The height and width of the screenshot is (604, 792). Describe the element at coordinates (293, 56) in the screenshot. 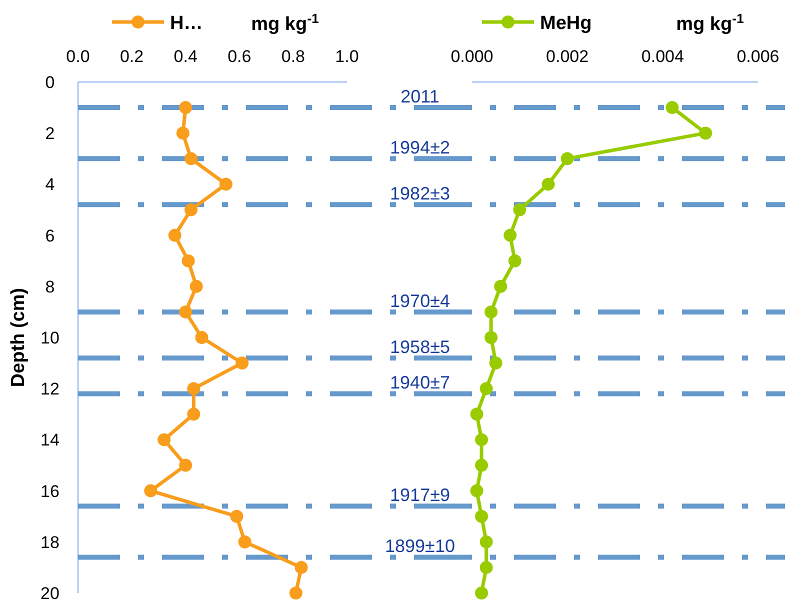

I see `x-tick-label: 0.8` at that location.